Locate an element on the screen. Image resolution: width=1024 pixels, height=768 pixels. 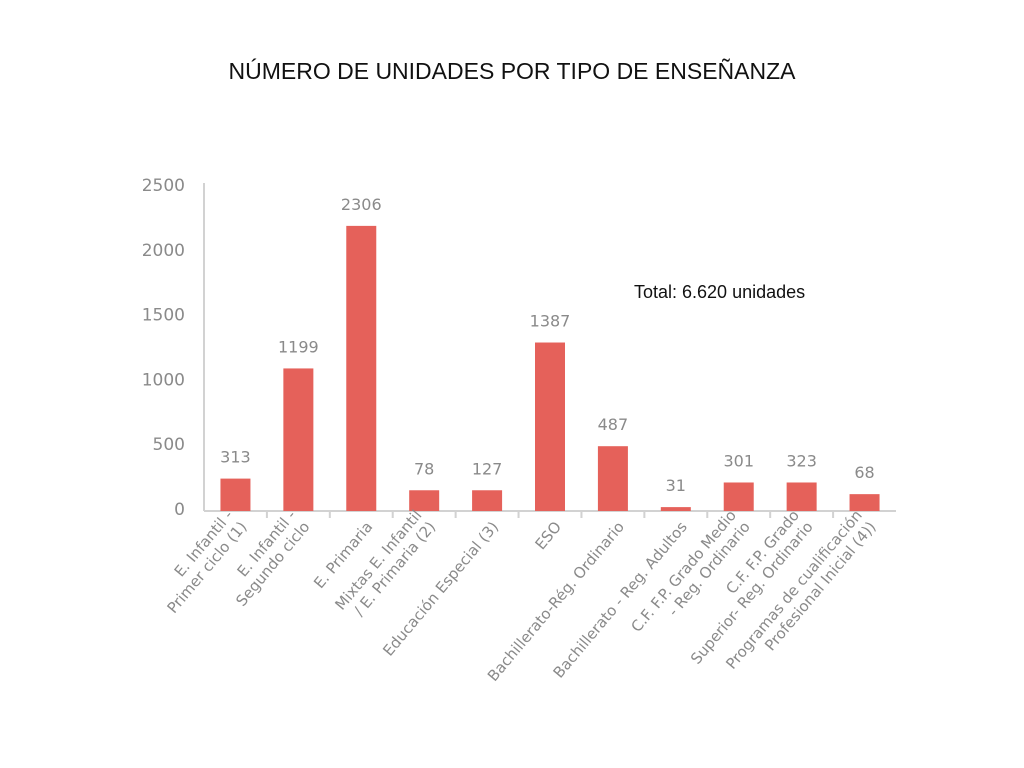
data-label: 127 is located at coordinates (487, 468).